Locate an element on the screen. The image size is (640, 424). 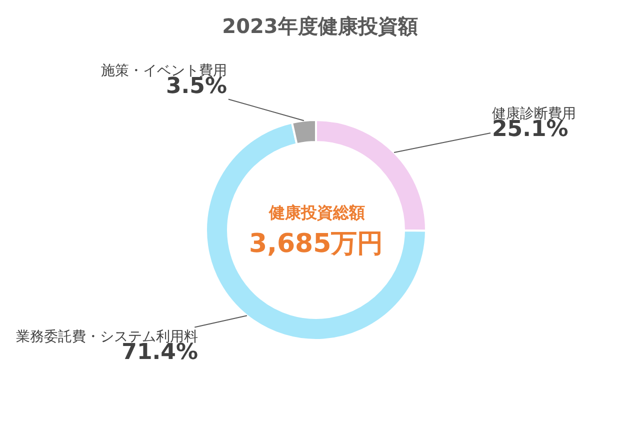
text: 3,685万円 is located at coordinates (316, 244).